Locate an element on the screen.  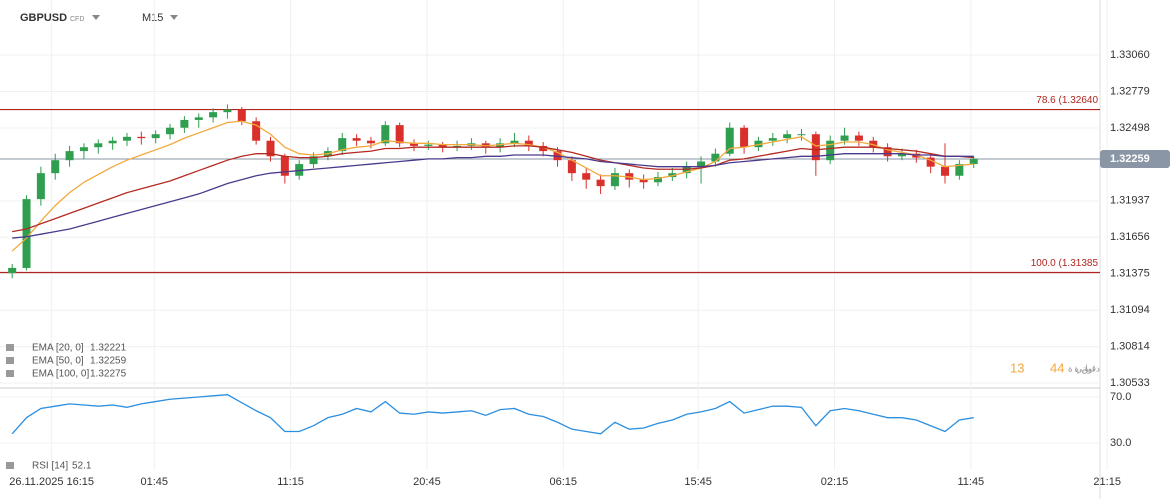
y-tick-label: 1.32779 is located at coordinates (1130, 91).